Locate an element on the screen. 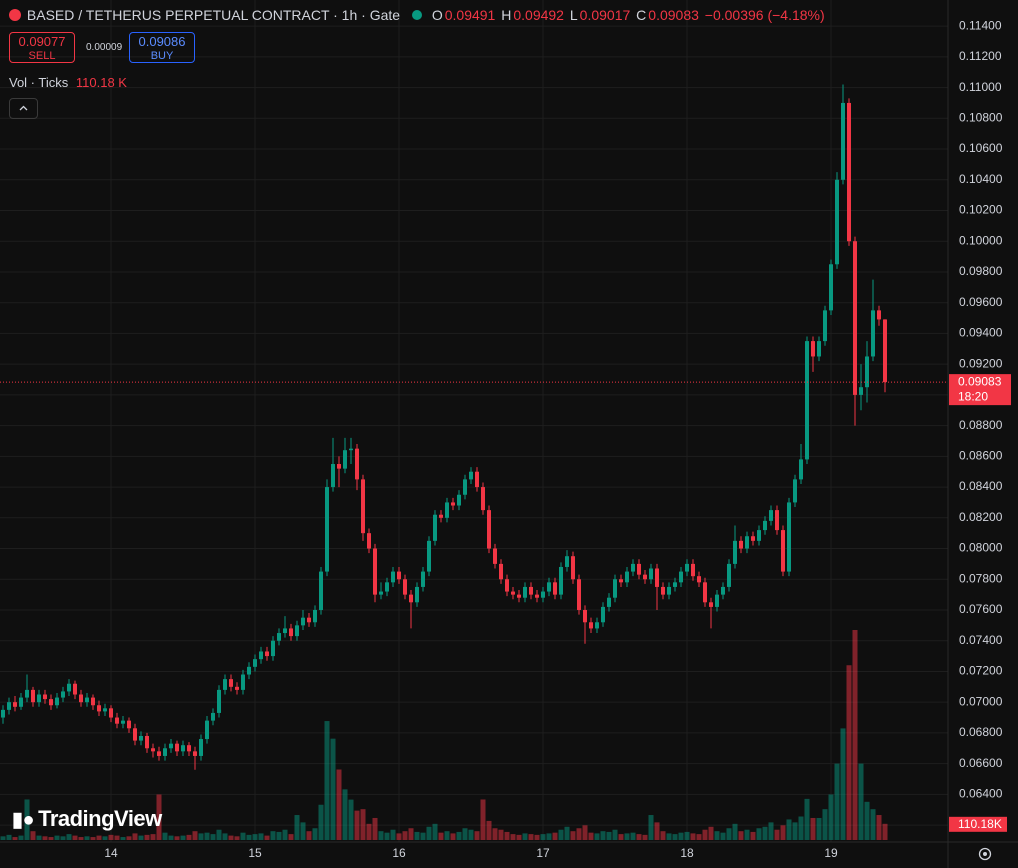  c-value: 0.09083 is located at coordinates (673, 15).